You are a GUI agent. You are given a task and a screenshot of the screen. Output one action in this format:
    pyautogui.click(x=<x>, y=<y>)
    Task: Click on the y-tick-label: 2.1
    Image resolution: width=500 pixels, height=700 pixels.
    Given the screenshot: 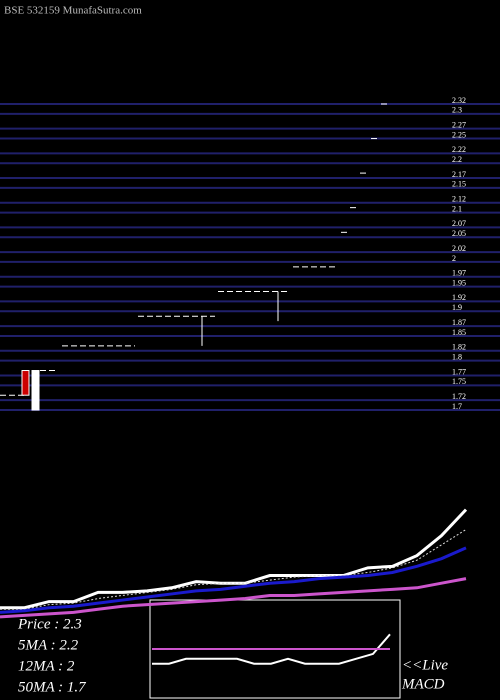 What is the action you would take?
    pyautogui.click(x=457, y=208)
    